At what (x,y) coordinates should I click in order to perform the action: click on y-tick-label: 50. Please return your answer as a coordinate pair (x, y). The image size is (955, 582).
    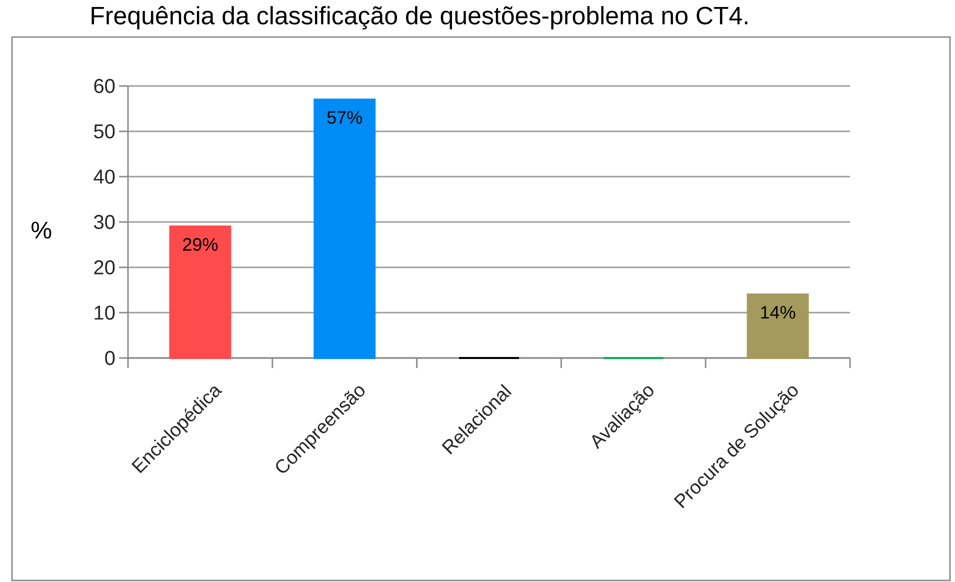
    Looking at the image, I should click on (104, 131).